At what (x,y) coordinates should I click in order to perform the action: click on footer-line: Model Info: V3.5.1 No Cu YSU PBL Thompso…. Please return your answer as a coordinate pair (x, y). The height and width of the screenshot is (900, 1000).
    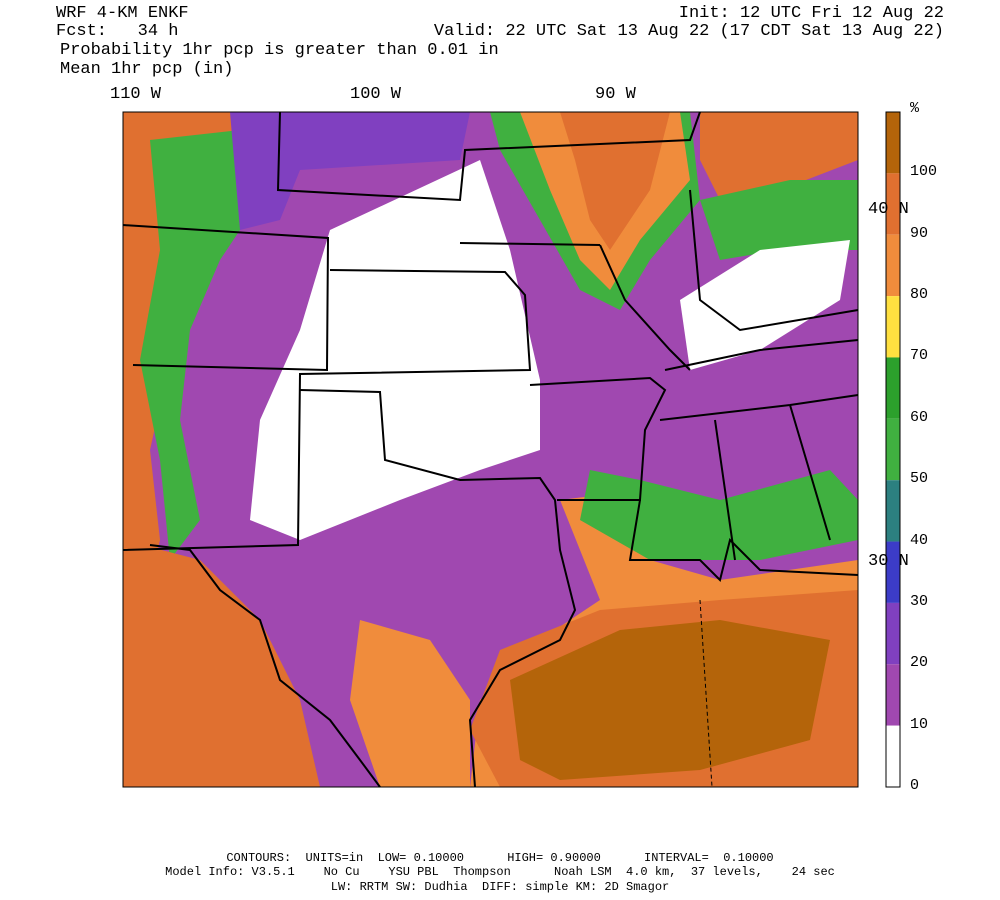
    Looking at the image, I should click on (500, 872).